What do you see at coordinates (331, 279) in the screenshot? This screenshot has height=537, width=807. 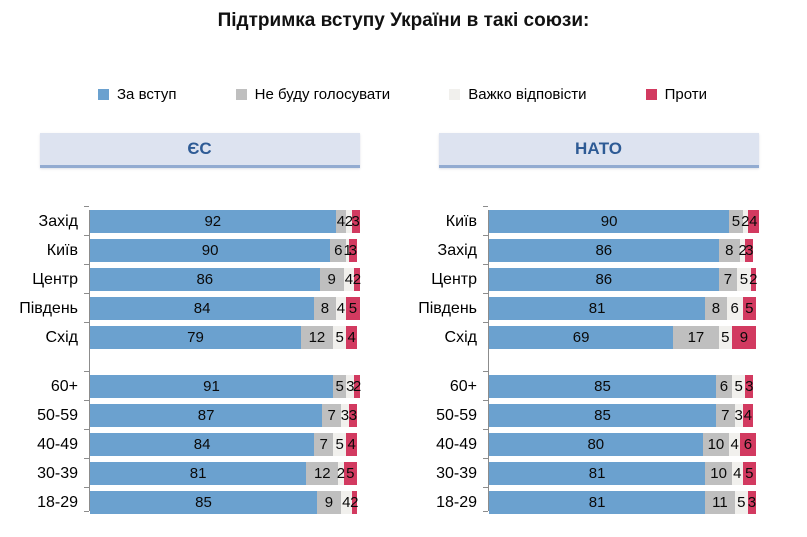 I see `segment-value: 9` at bounding box center [331, 279].